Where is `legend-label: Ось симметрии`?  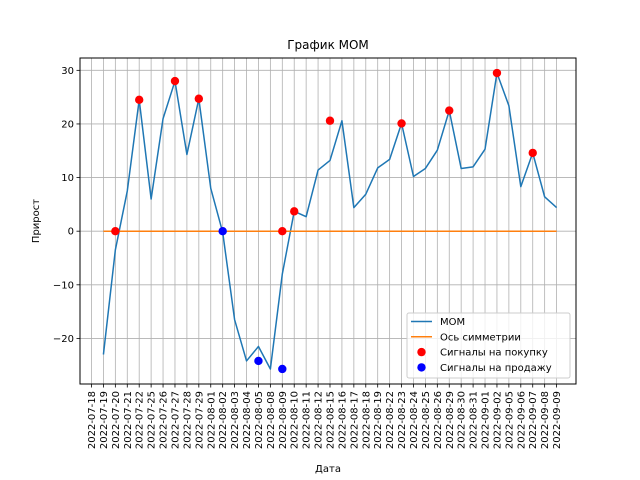 legend-label: Ось симметрии is located at coordinates (480, 337).